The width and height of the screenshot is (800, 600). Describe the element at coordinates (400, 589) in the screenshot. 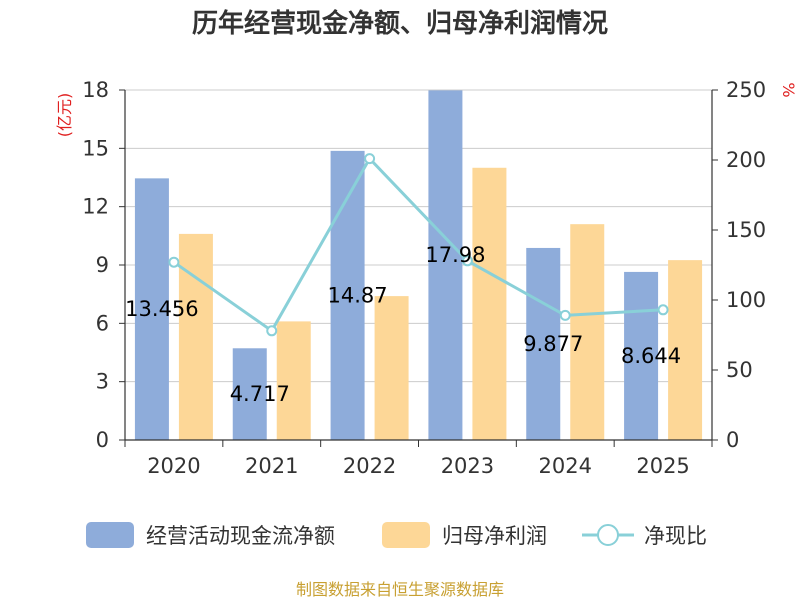

I see `source-note: 制图数据来自恒生聚源数据库` at that location.